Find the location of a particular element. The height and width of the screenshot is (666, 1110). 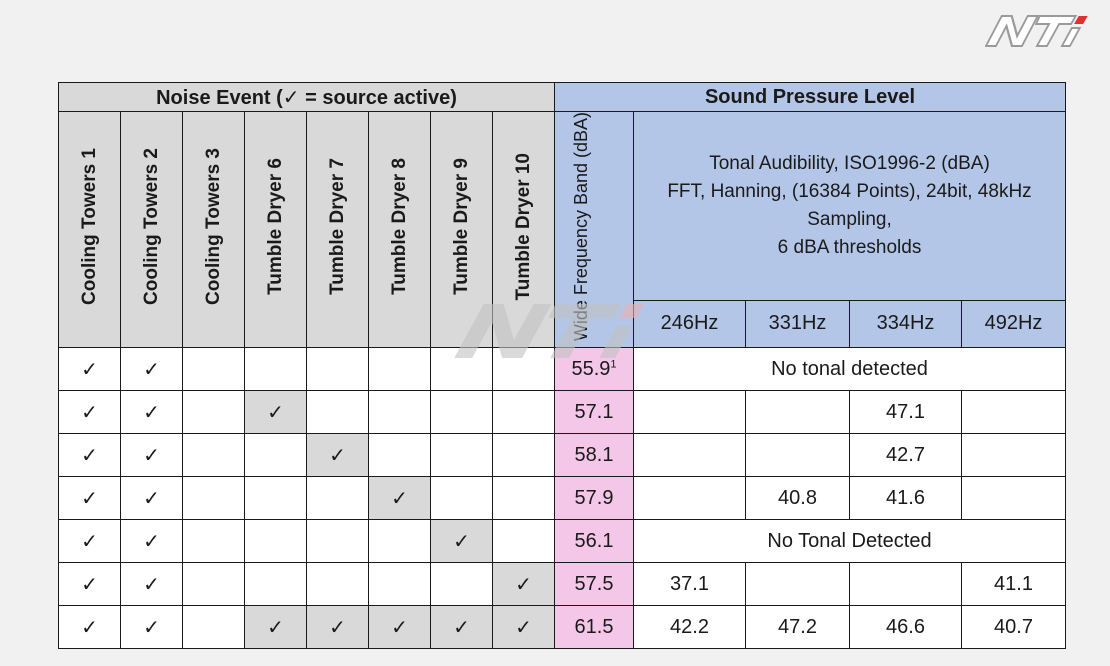

source-header: Cooling Towers 1 is located at coordinates (89, 229).